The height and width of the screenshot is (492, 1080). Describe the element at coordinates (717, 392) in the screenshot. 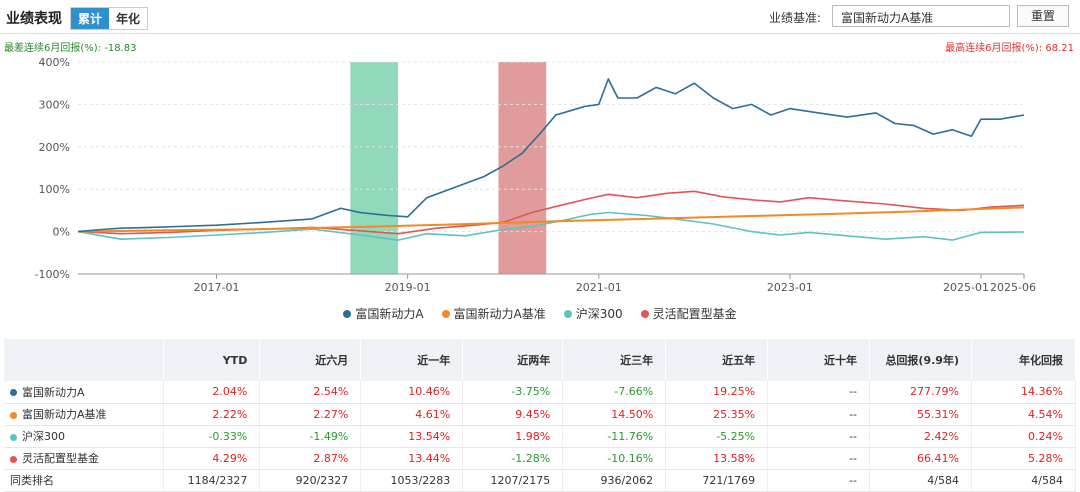

I see `table-cell: 19.25%` at that location.